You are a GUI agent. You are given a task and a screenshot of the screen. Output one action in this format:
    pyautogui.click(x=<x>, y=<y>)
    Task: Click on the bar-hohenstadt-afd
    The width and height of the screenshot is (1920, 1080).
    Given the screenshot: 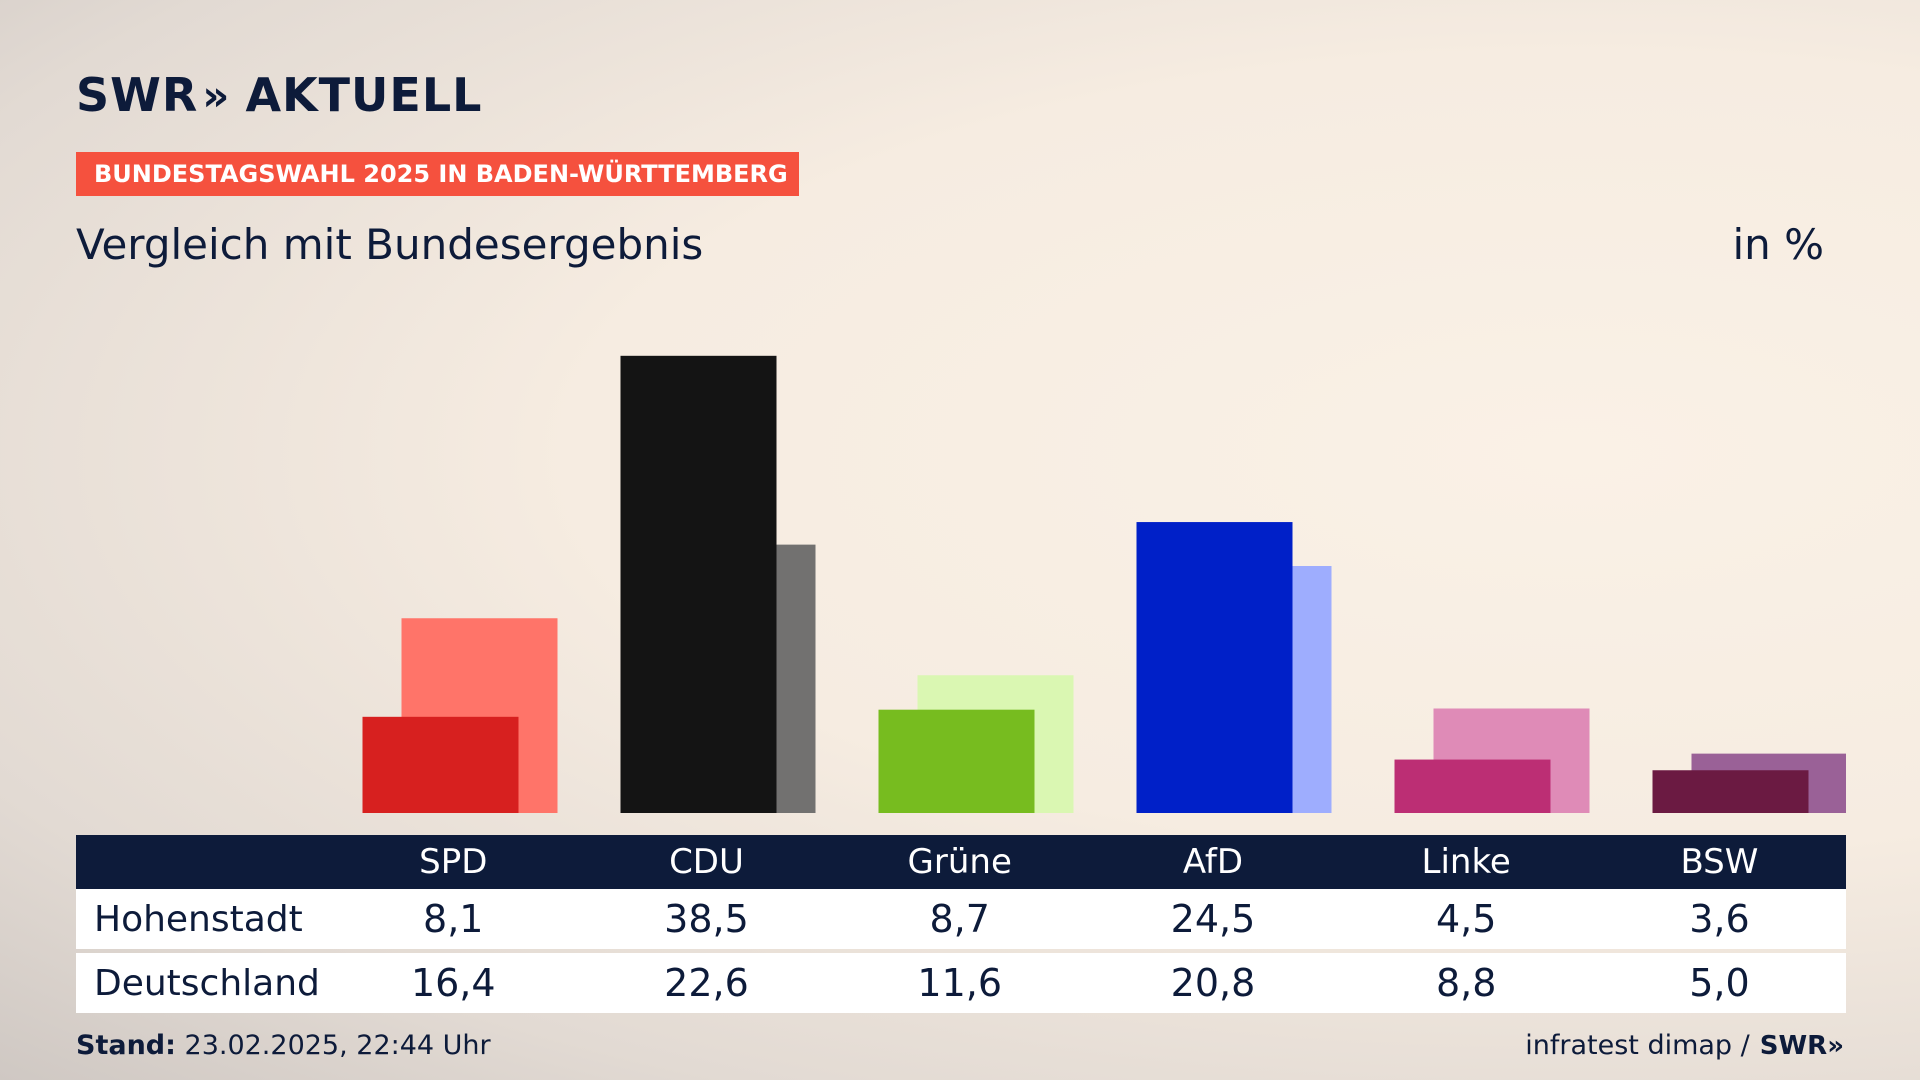 What is the action you would take?
    pyautogui.click(x=1214, y=667)
    